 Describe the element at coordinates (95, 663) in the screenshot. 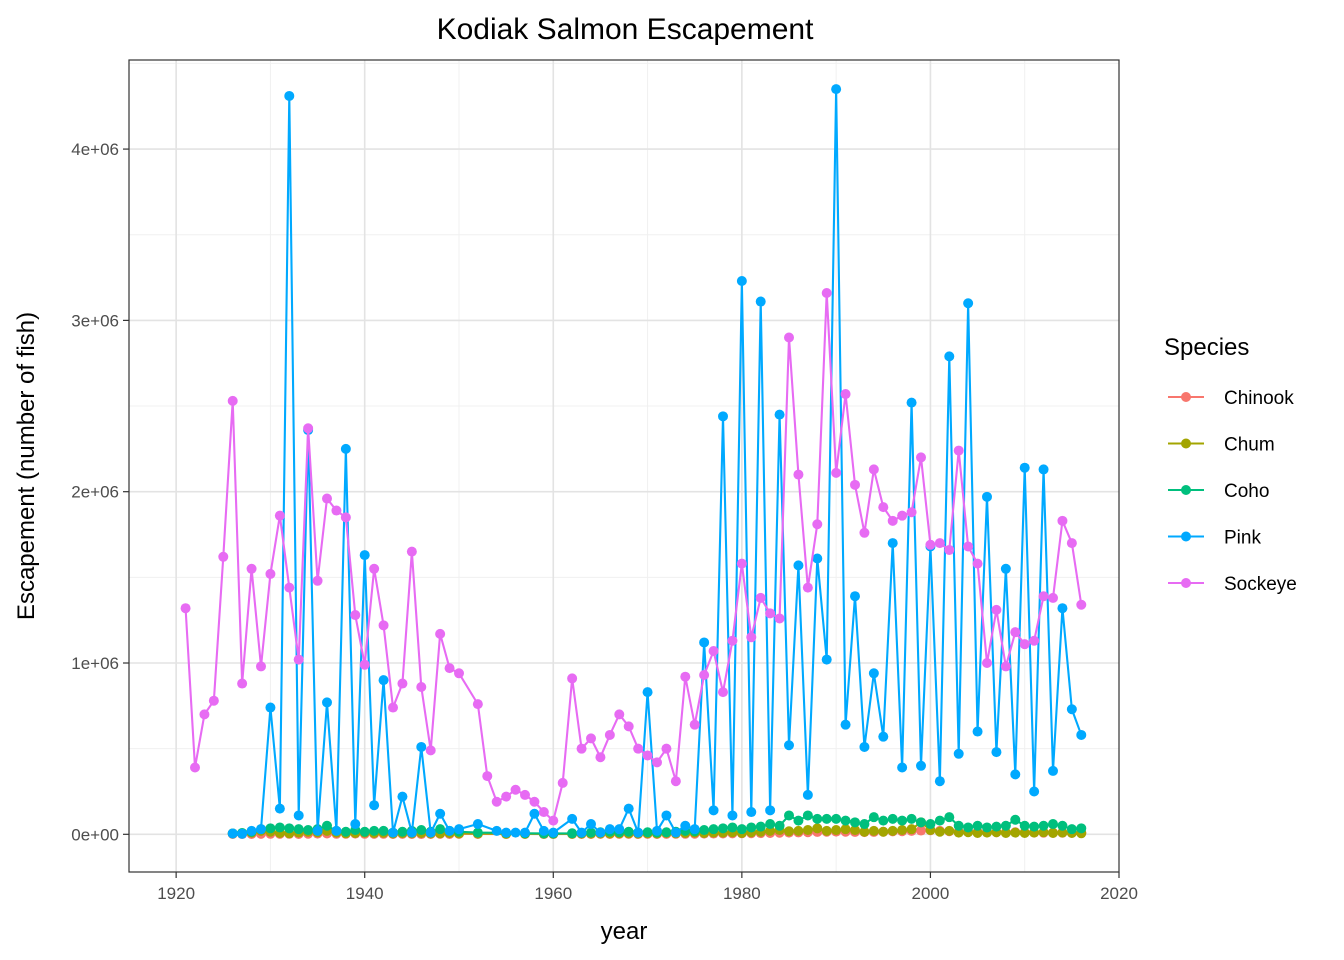

I see `y-tick-label: 1e+06` at that location.